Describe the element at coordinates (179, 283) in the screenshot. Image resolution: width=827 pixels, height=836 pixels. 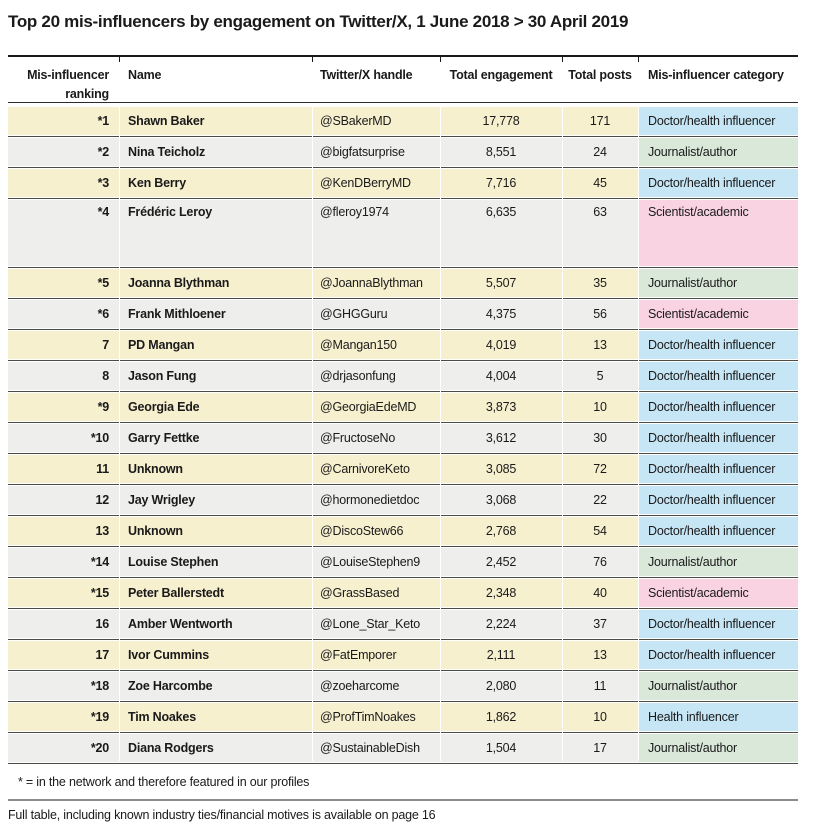
I see `name-cell: Joanna Blythman` at that location.